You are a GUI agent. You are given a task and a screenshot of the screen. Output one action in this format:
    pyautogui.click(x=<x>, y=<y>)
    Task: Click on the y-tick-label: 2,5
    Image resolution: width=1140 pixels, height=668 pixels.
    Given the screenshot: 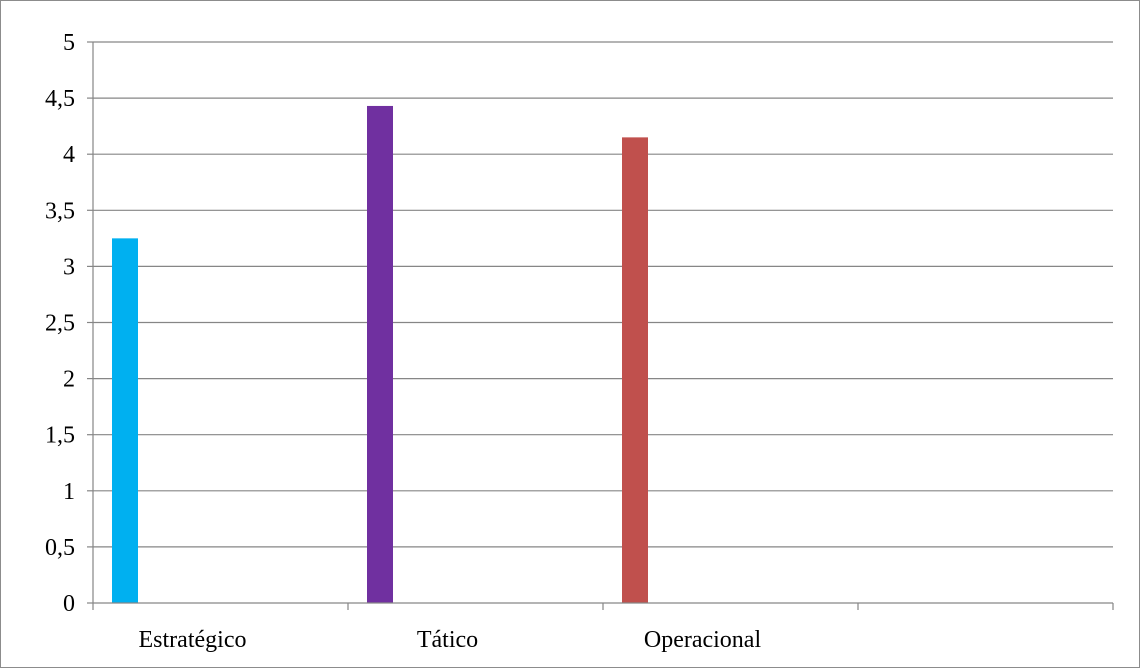 What is the action you would take?
    pyautogui.click(x=60, y=324)
    